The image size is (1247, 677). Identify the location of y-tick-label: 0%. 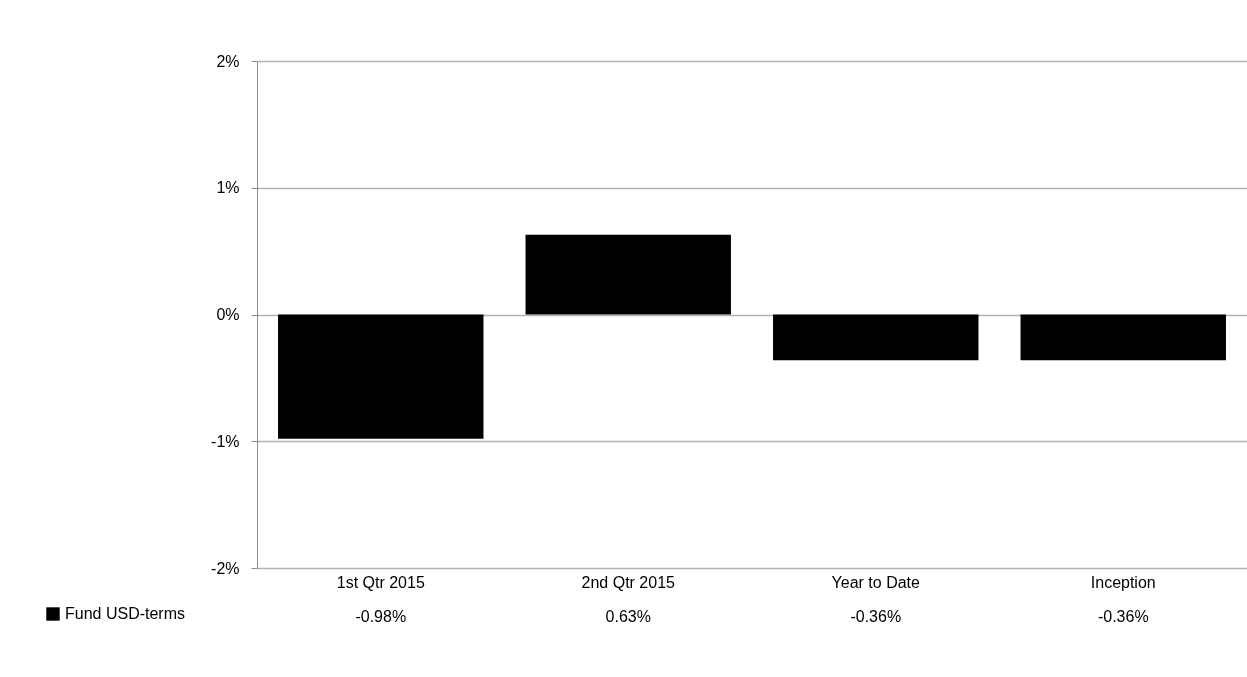
(228, 314).